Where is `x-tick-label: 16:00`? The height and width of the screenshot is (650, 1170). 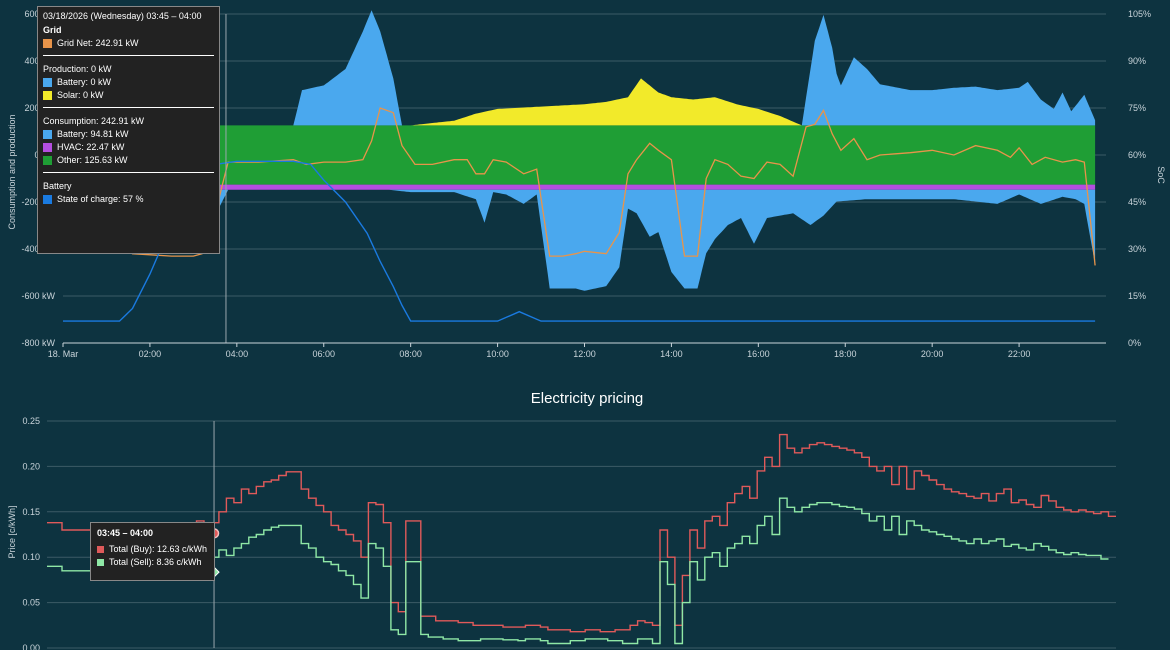
x-tick-label: 16:00 is located at coordinates (758, 354).